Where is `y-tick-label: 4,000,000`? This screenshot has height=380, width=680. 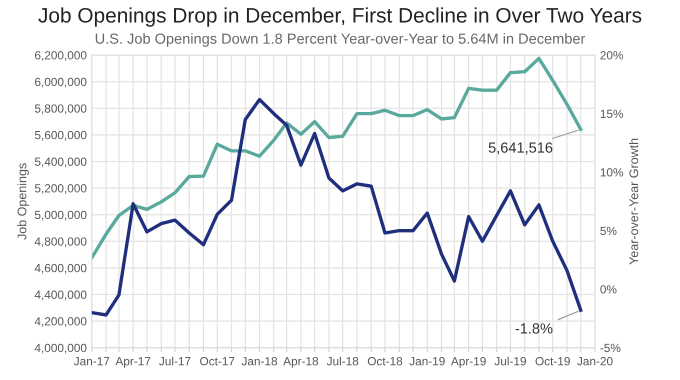 y-tick-label: 4,000,000 is located at coordinates (60, 349).